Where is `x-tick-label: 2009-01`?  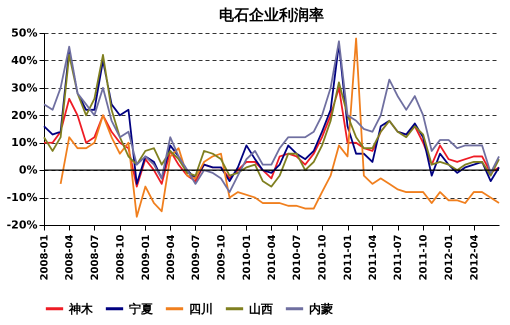 x-tick-label: 2009-01 is located at coordinates (146, 257).